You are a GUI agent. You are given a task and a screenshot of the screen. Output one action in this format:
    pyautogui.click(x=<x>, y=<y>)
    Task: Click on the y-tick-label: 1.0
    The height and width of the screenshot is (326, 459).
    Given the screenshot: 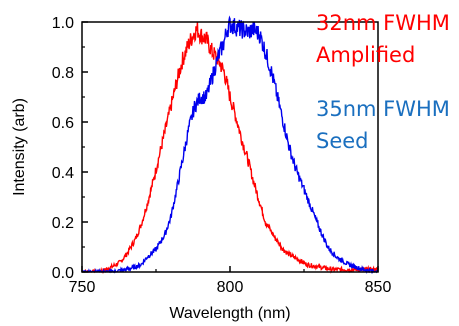 What is the action you would take?
    pyautogui.click(x=63, y=23)
    